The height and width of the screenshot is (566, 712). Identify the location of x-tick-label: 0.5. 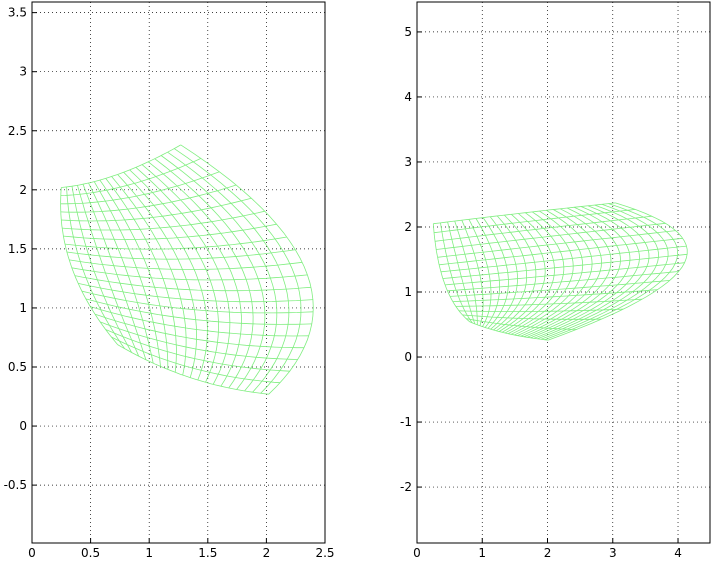
(90, 553).